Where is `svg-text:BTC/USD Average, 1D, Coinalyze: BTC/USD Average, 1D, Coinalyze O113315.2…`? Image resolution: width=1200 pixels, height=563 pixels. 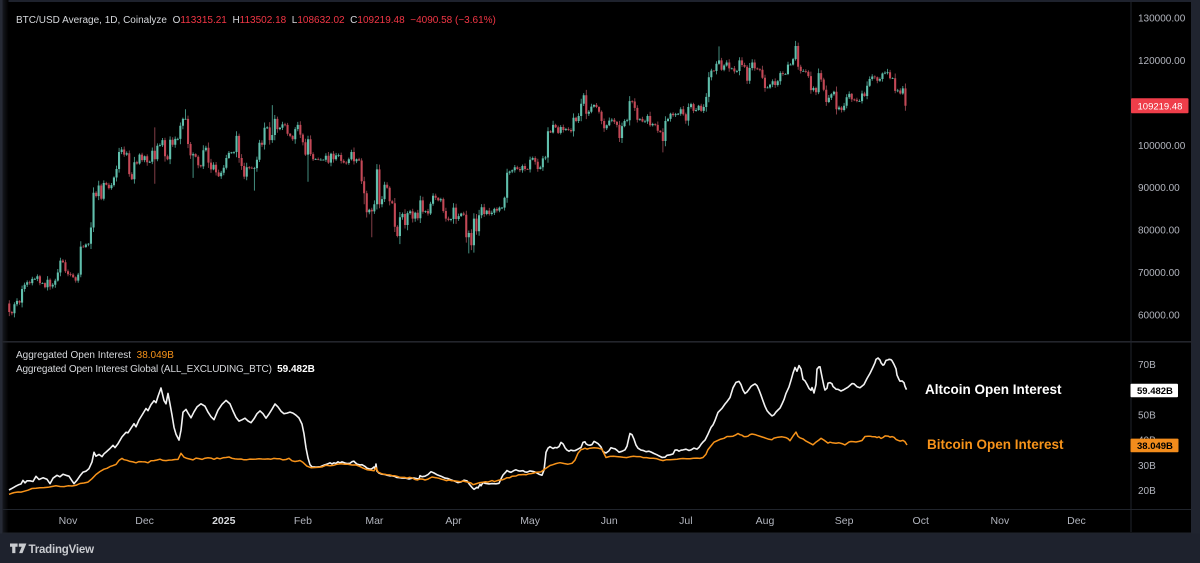
svg-text:BTC/USD Average, 1D, Coinalyze: BTC/USD Average, 1D, Coinalyze O113315.2… is located at coordinates (256, 20).